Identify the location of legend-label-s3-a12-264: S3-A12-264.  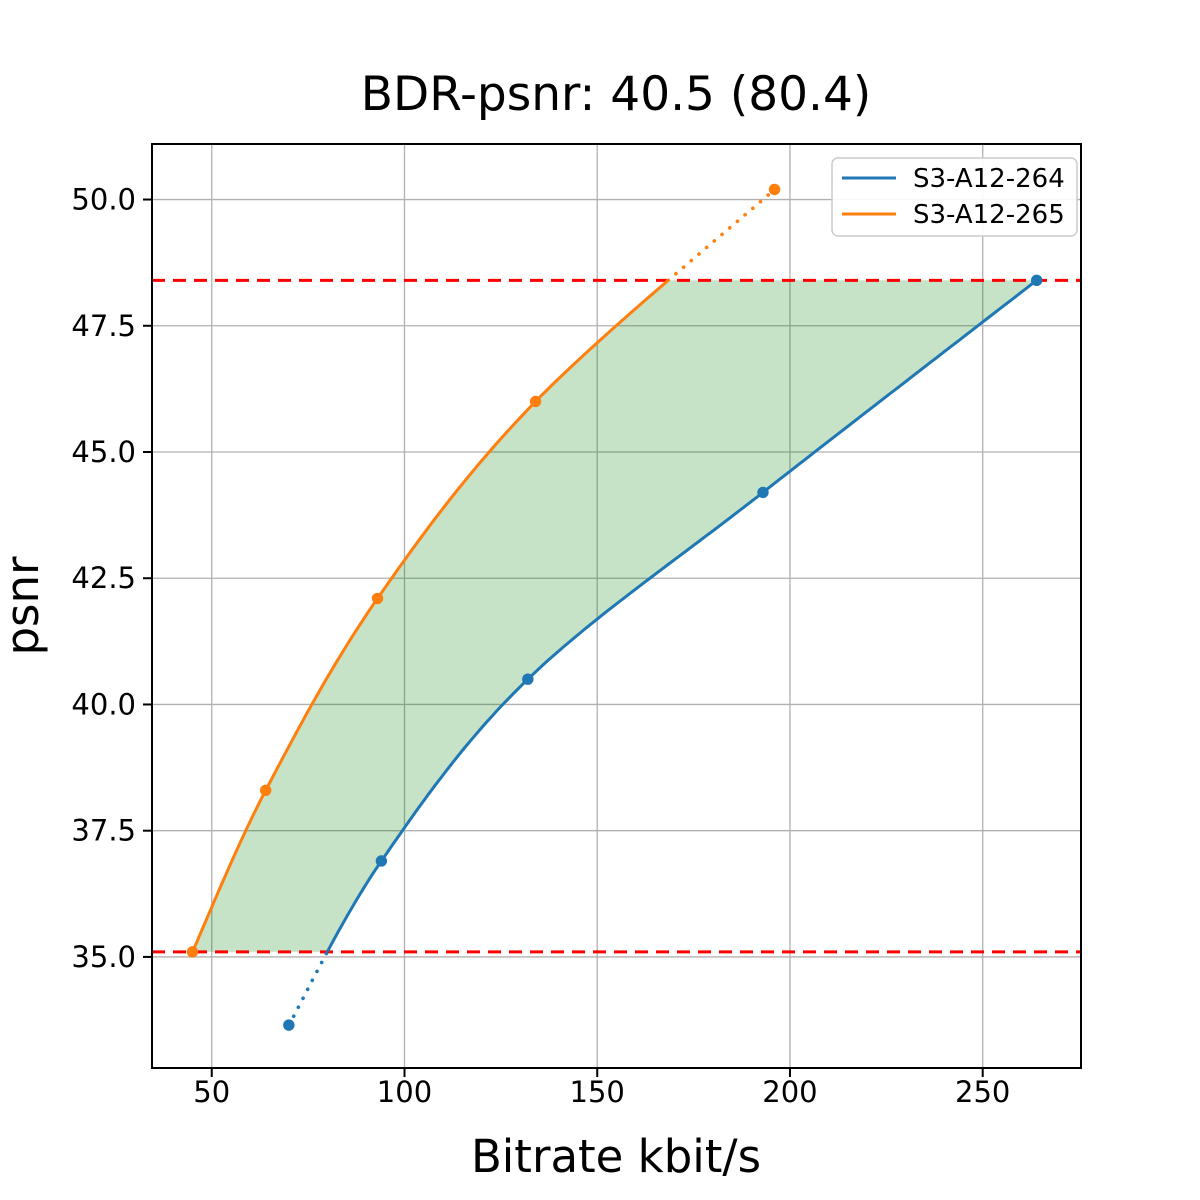
(989, 179).